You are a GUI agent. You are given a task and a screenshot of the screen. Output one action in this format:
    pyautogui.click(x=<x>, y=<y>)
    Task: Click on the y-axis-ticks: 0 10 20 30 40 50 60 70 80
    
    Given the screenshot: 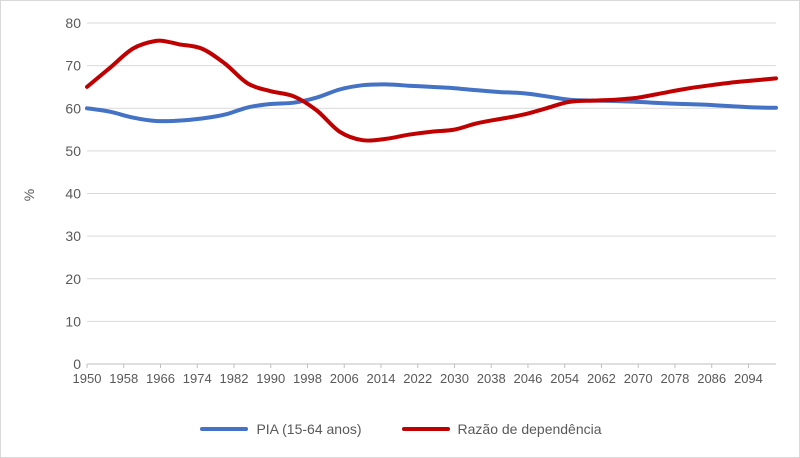 What is the action you would take?
    pyautogui.click(x=73, y=193)
    